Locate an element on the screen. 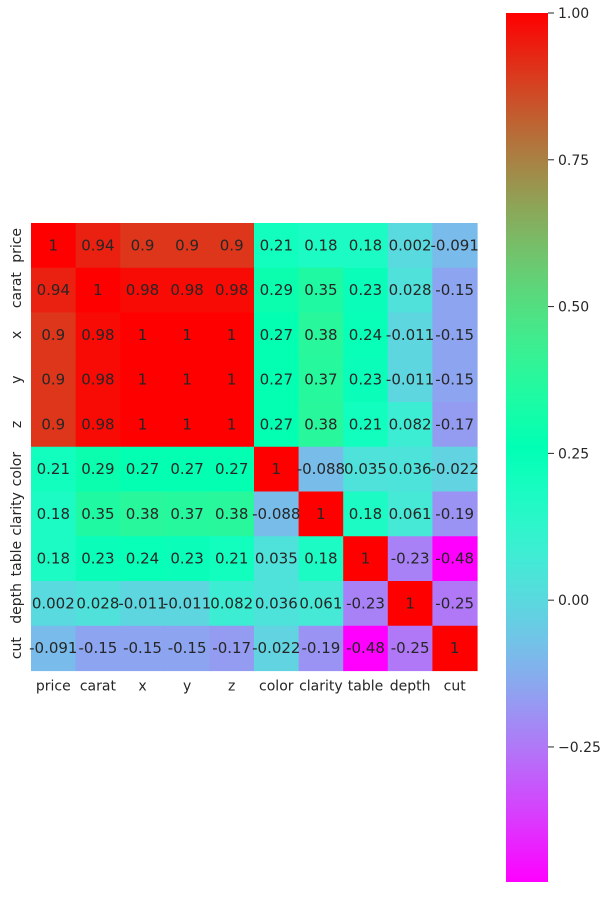 Image resolution: width=601 pixels, height=900 pixels. y-tick-label: y is located at coordinates (17, 379).